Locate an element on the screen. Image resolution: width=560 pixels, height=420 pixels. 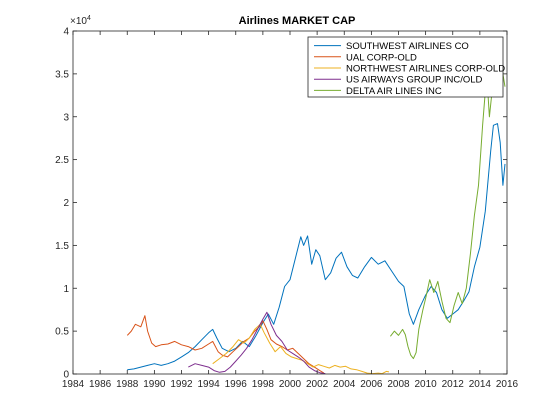
x-tick-label-1: 1986 is located at coordinates (100, 384).